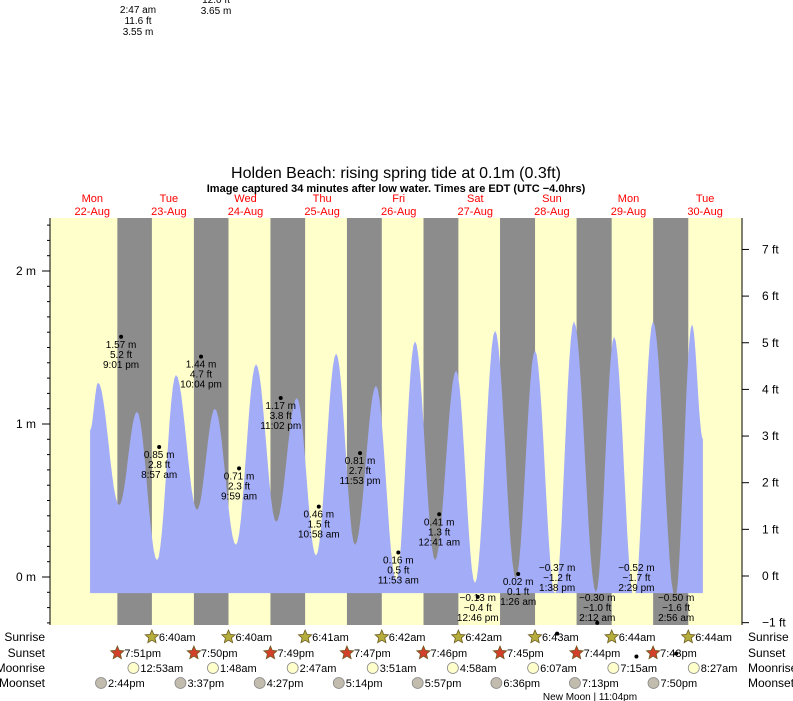 This screenshot has width=793, height=701. I want to click on offscale-tide-label: 3.55 m, so click(138, 32).